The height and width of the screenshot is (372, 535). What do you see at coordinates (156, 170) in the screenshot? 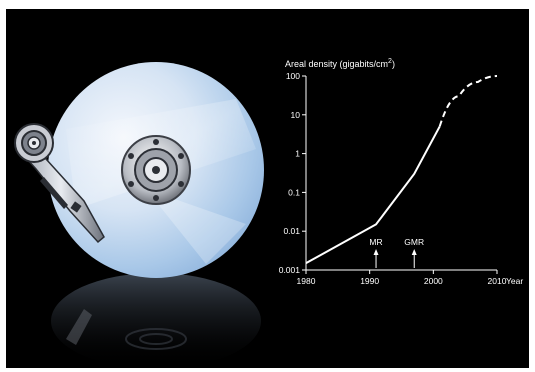
I see `spindle-hub` at bounding box center [156, 170].